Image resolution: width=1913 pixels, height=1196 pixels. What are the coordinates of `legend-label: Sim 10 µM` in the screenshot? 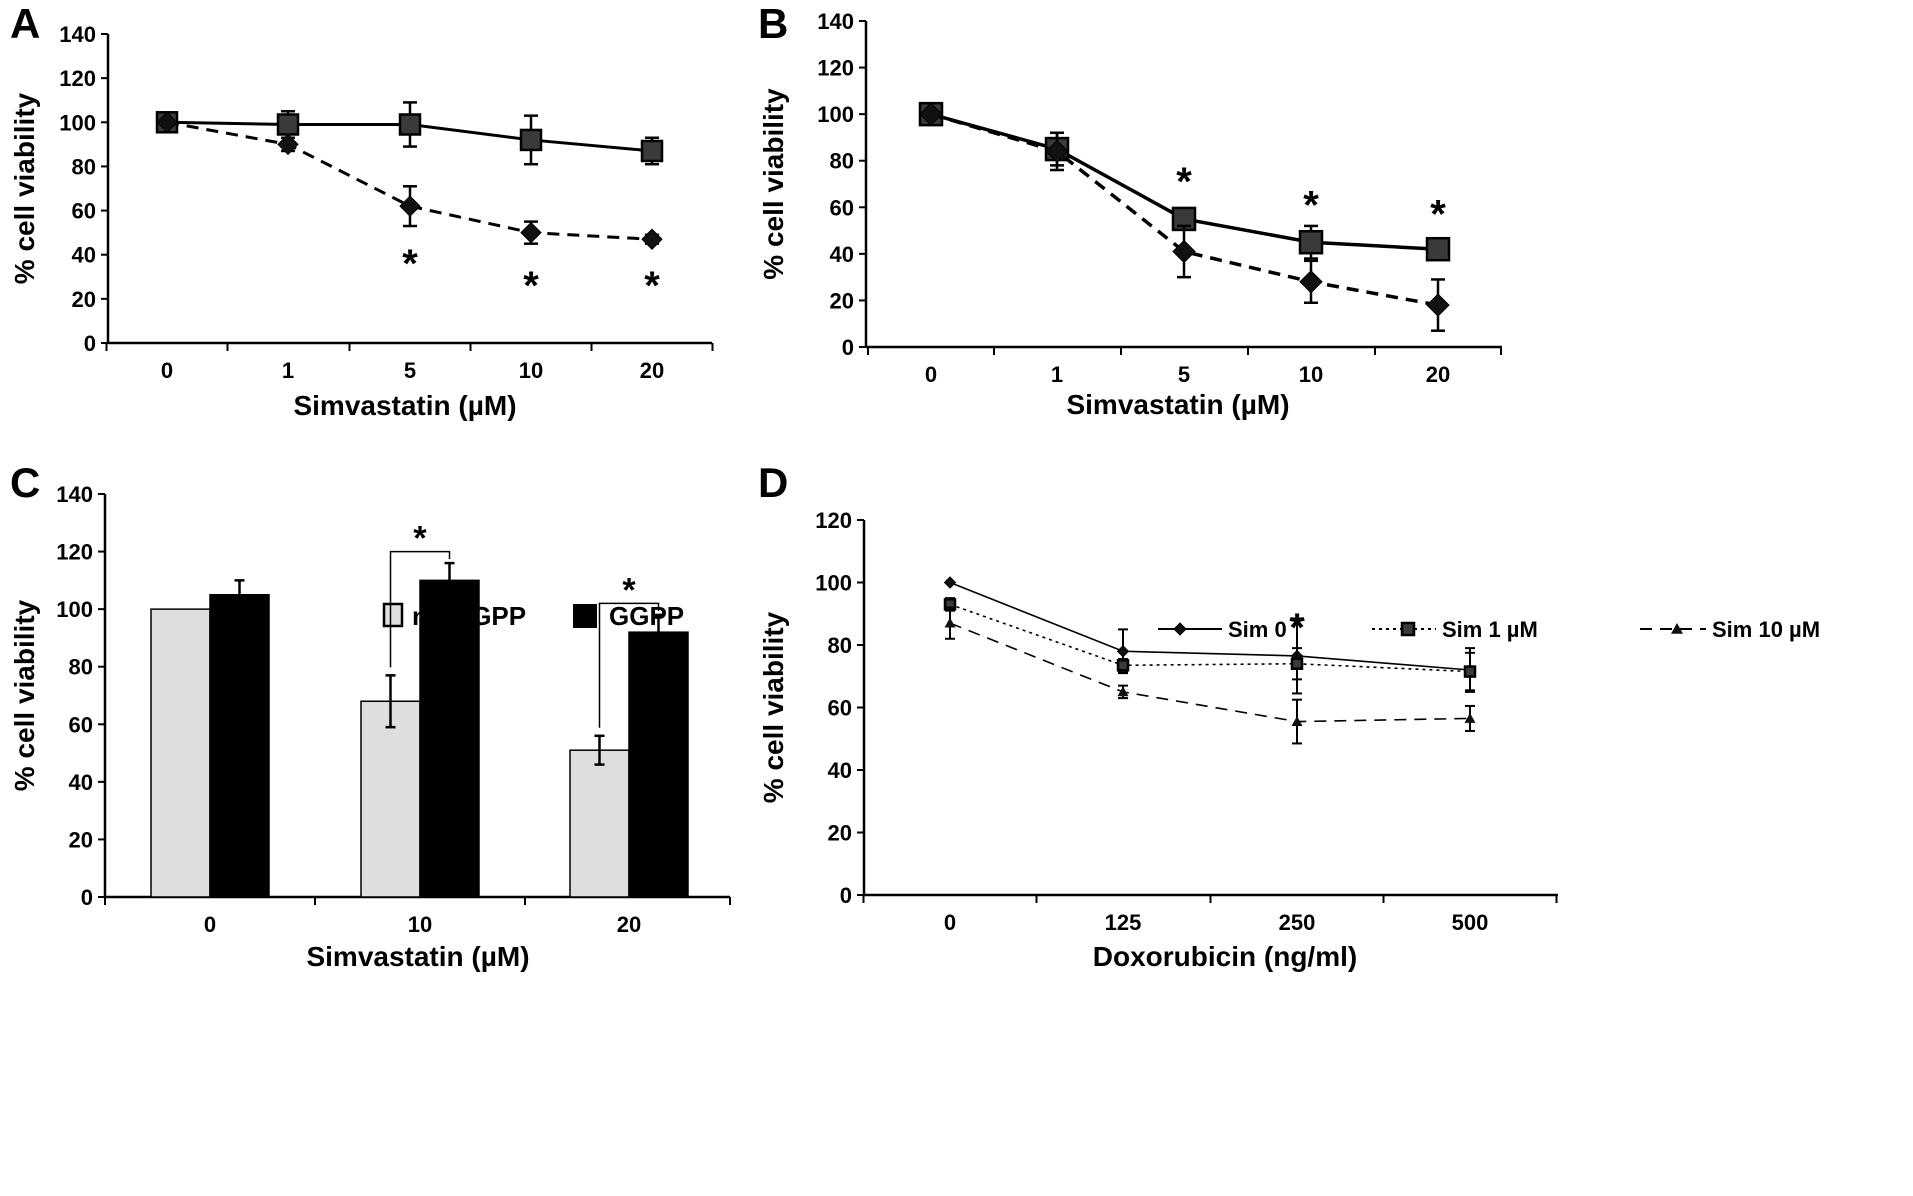 It's located at (1766, 629).